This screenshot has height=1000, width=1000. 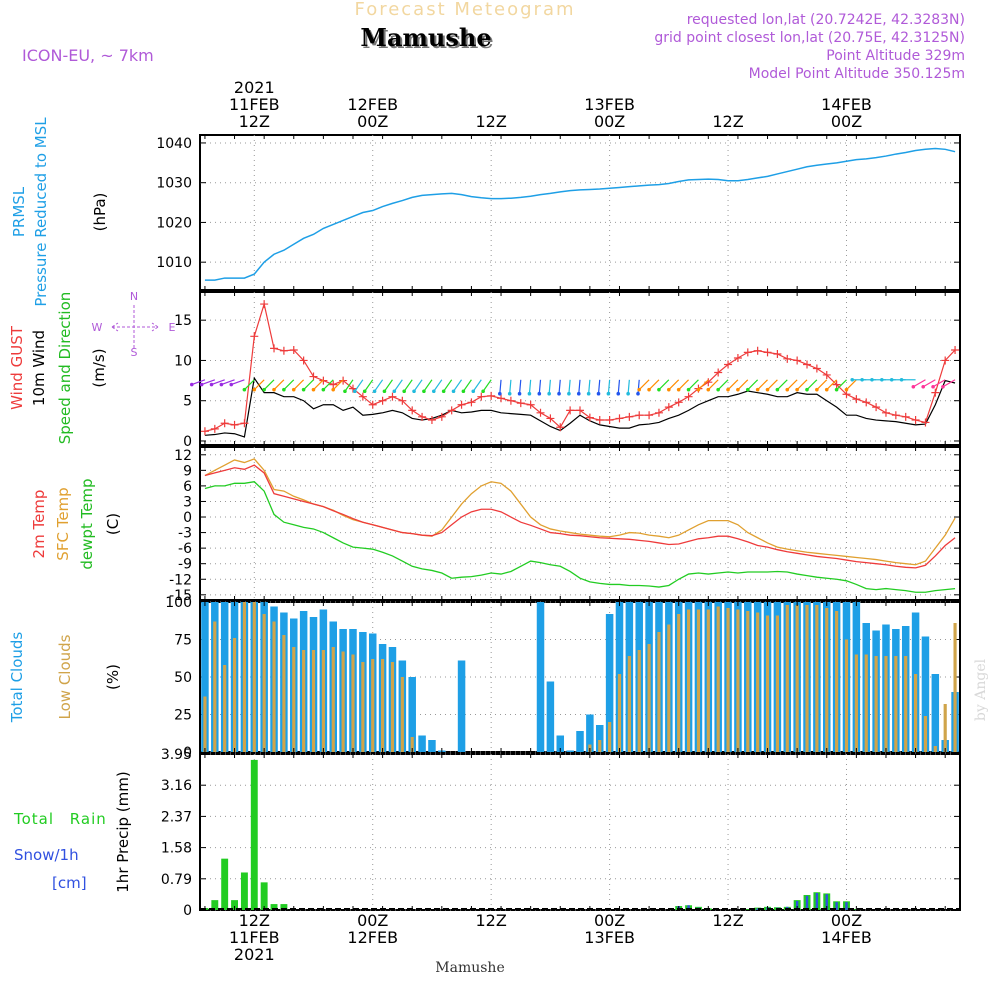 I want to click on y-tick-label: 1030, so click(x=174, y=184).